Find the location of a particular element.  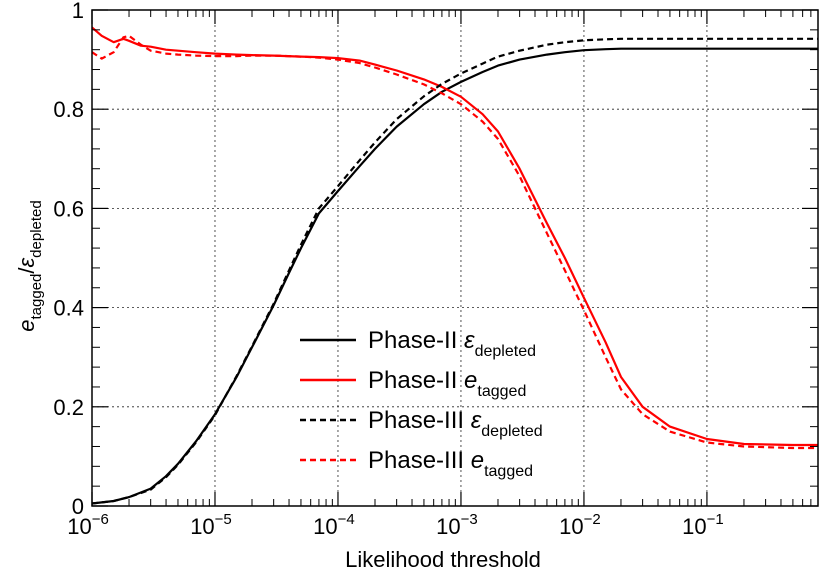

y-axis-e: e is located at coordinates (26, 326).